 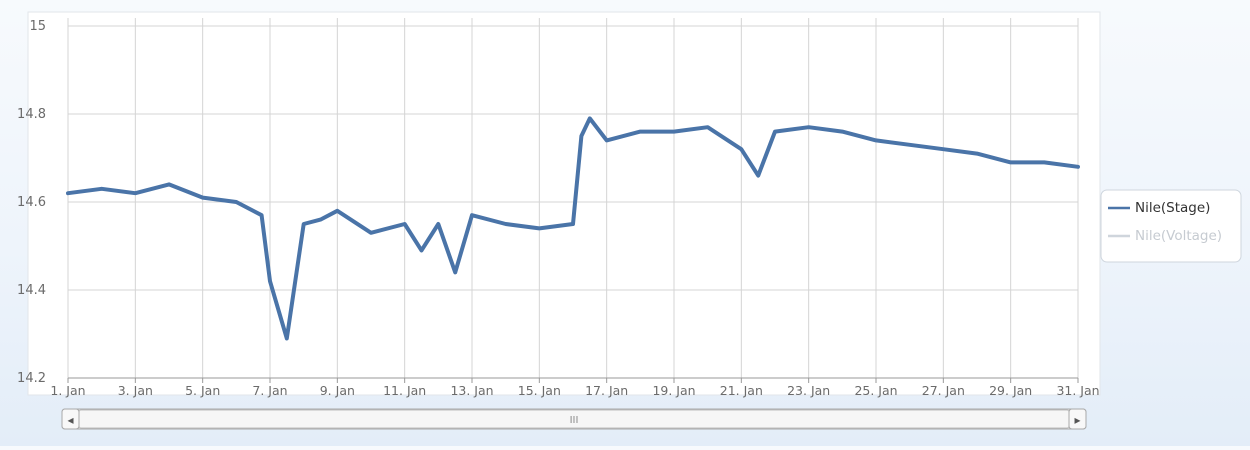 What do you see at coordinates (31, 378) in the screenshot?
I see `y-tick-label: 14.2` at bounding box center [31, 378].